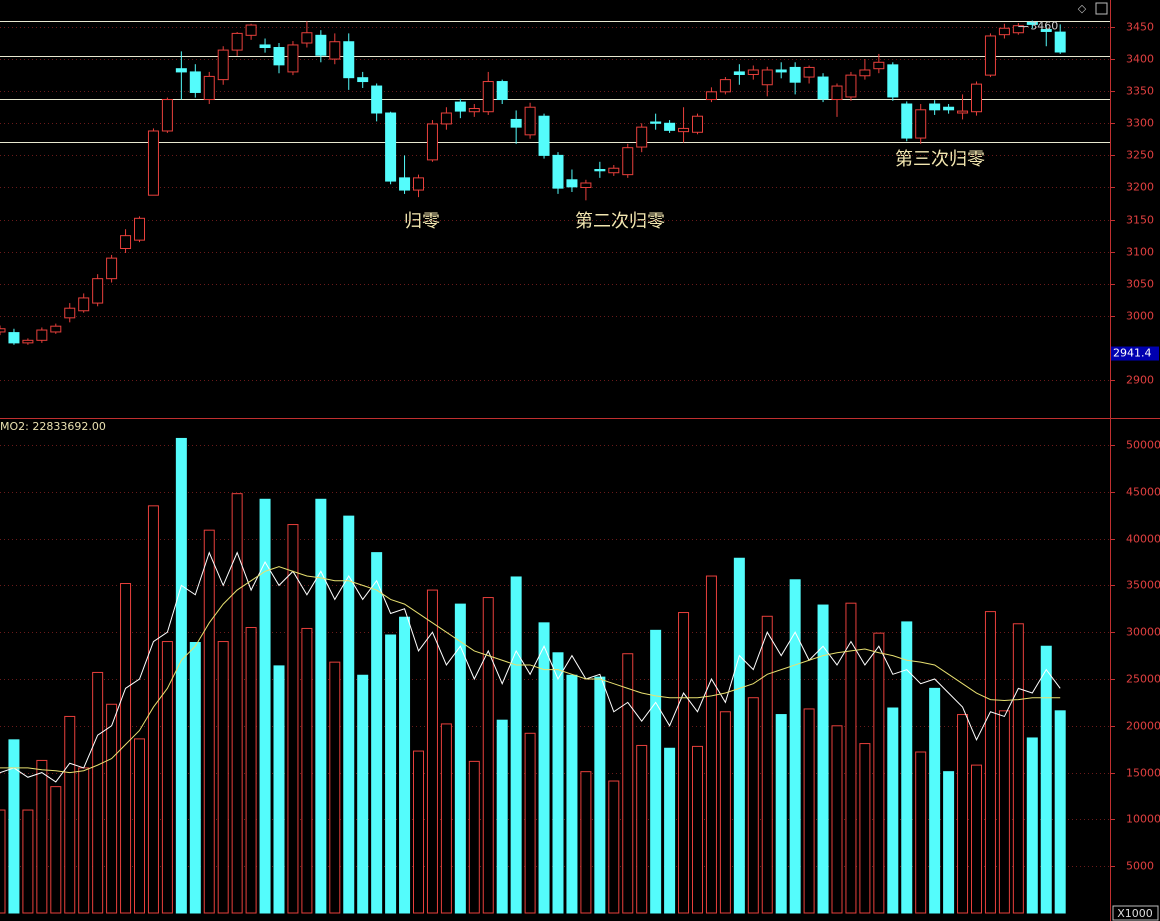 This screenshot has height=921, width=1160. What do you see at coordinates (1135, 353) in the screenshot?
I see `price-marker` at bounding box center [1135, 353].